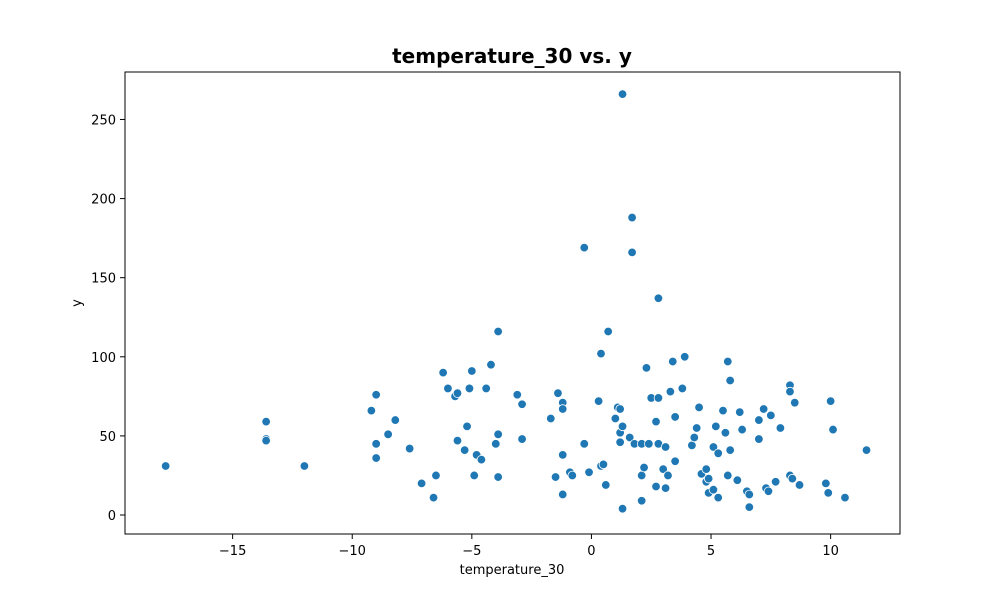 The image size is (1000, 600). I want to click on x-axis-label: temperature_30, so click(512, 570).